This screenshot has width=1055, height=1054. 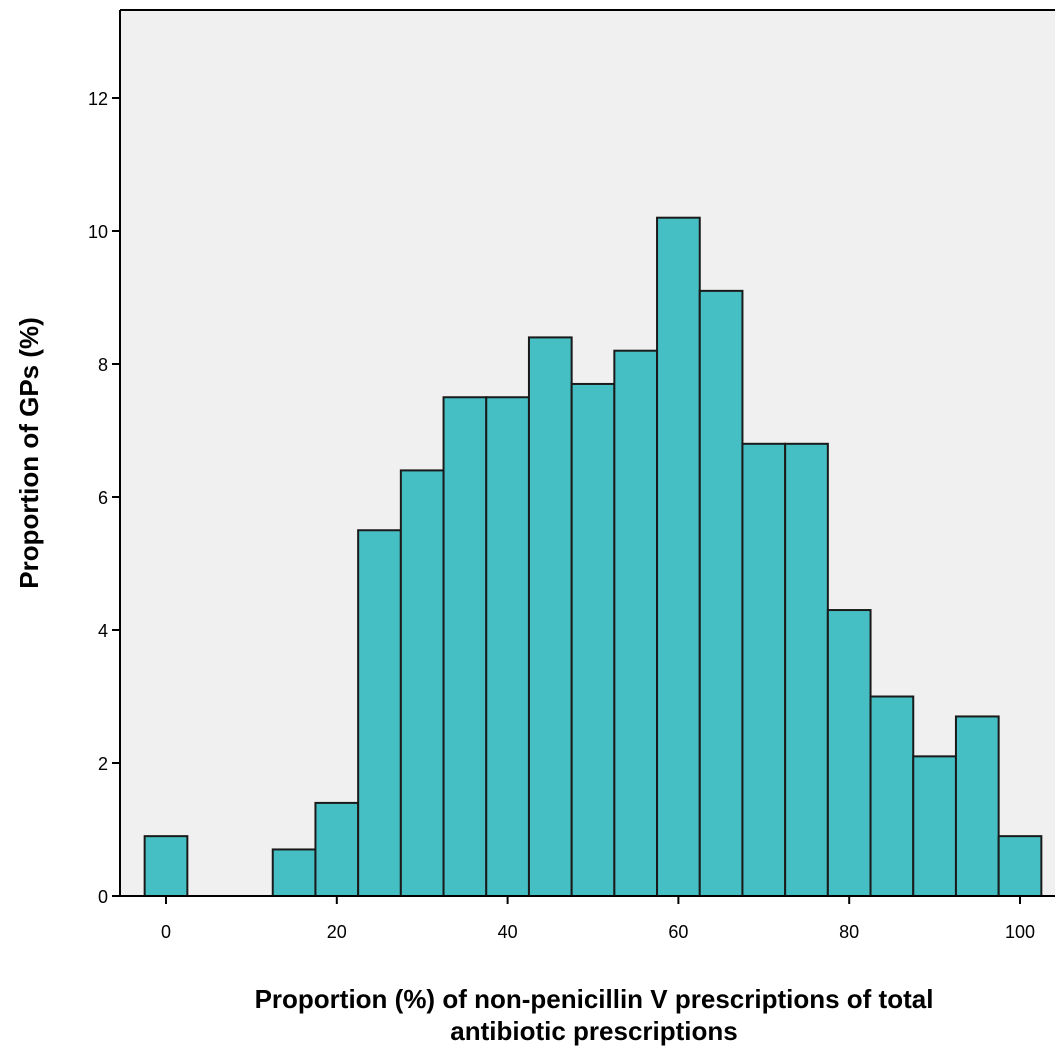 I want to click on y-tick-label: 2, so click(x=103, y=764).